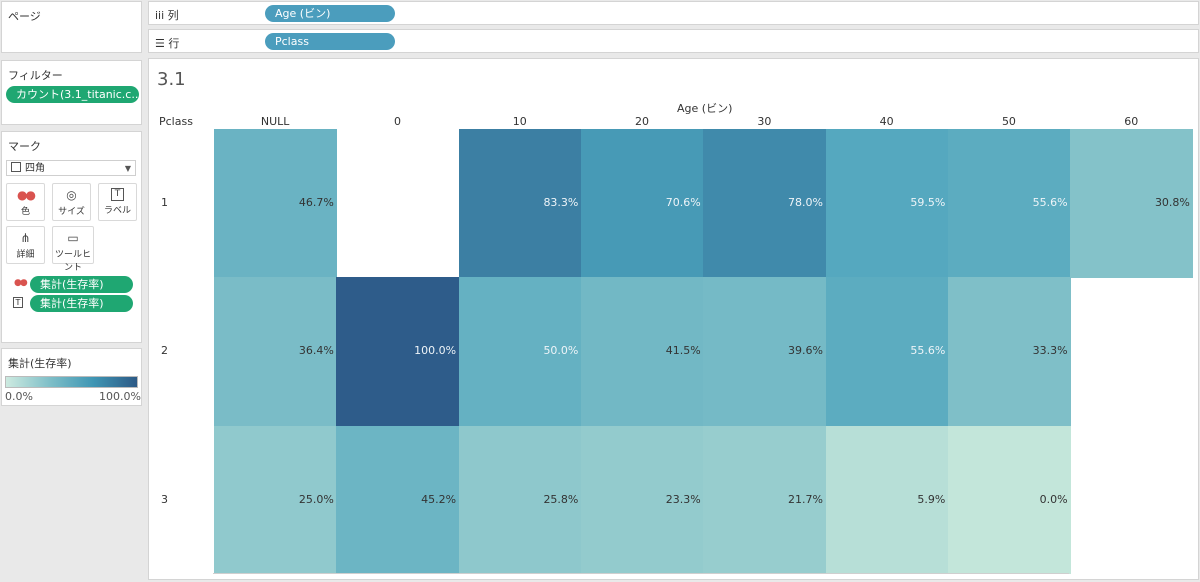 The height and width of the screenshot is (582, 1200). I want to click on color-button: ●● 色, so click(25, 202).